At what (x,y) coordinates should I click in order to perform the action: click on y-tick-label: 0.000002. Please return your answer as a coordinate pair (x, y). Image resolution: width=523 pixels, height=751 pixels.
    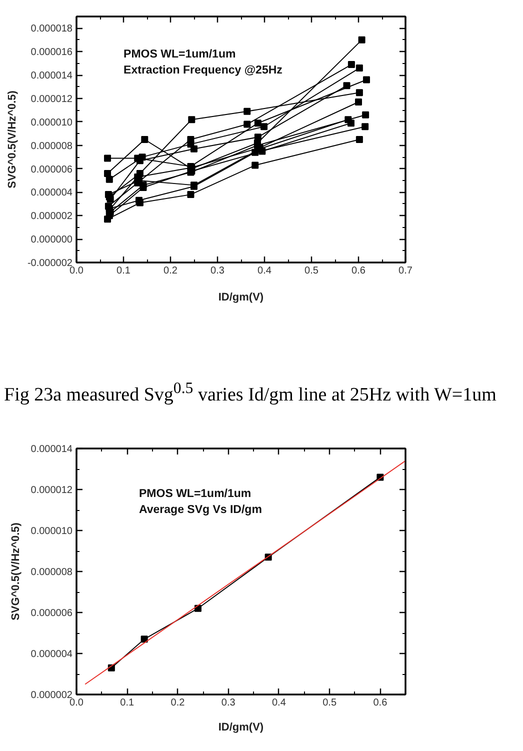
    Looking at the image, I should click on (51, 216).